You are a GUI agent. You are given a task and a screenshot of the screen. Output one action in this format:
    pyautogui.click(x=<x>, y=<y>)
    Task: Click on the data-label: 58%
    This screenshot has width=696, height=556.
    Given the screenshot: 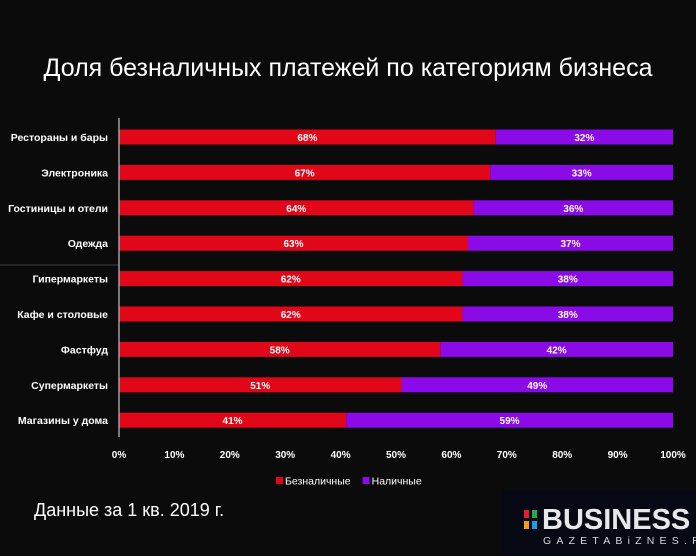 What is the action you would take?
    pyautogui.click(x=280, y=350)
    